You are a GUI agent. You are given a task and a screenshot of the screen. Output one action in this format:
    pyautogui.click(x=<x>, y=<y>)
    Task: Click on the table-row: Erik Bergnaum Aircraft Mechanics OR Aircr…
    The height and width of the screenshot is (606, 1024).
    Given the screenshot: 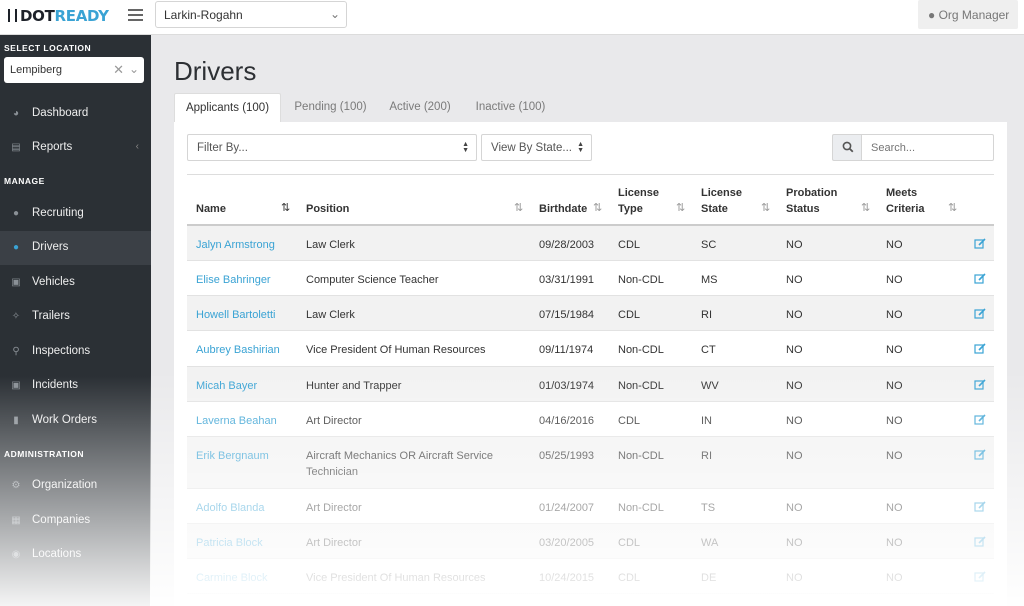 What is the action you would take?
    pyautogui.click(x=590, y=463)
    